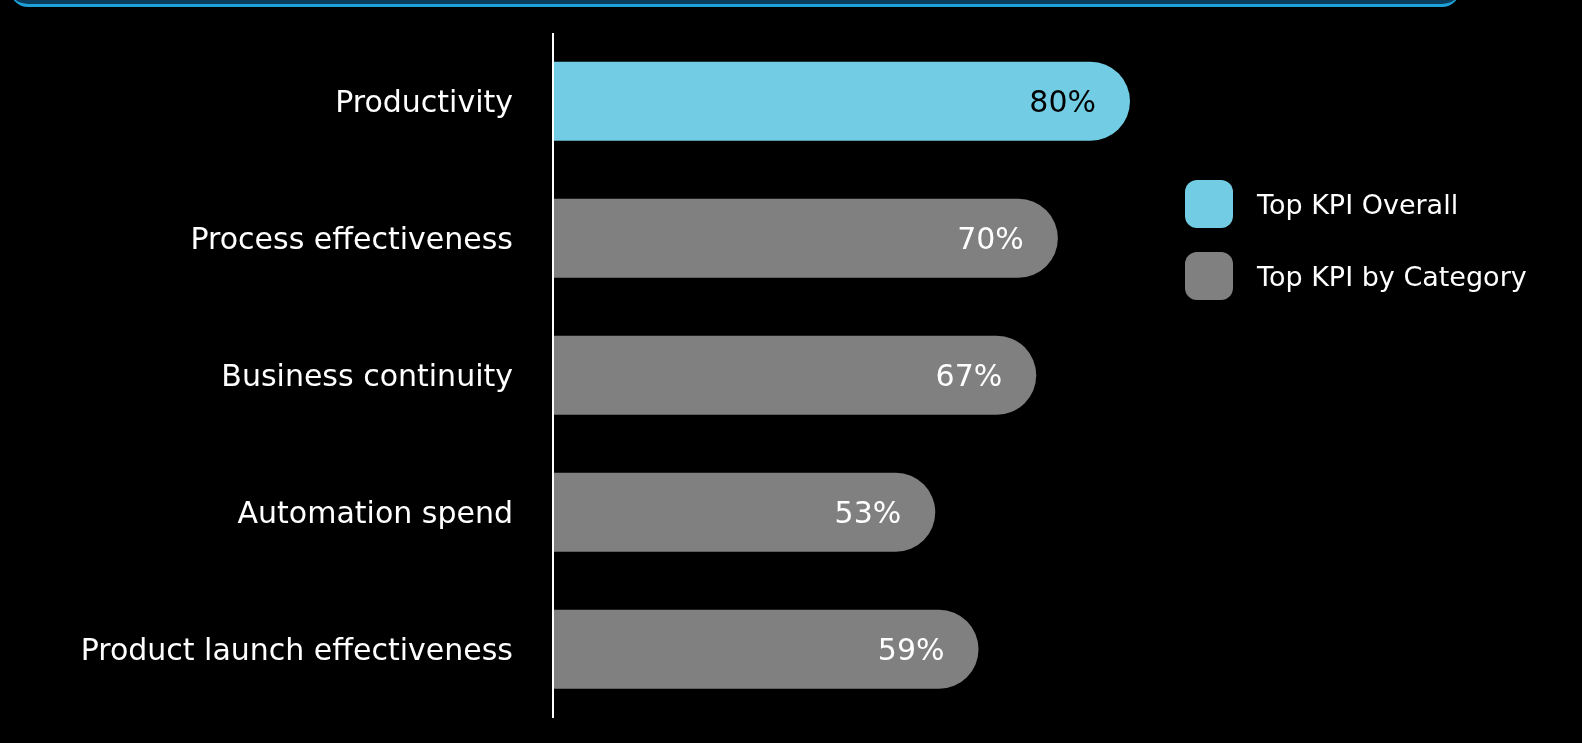  Describe the element at coordinates (296, 650) in the screenshot. I see `y-tick-label: Product launch effectiveness` at that location.